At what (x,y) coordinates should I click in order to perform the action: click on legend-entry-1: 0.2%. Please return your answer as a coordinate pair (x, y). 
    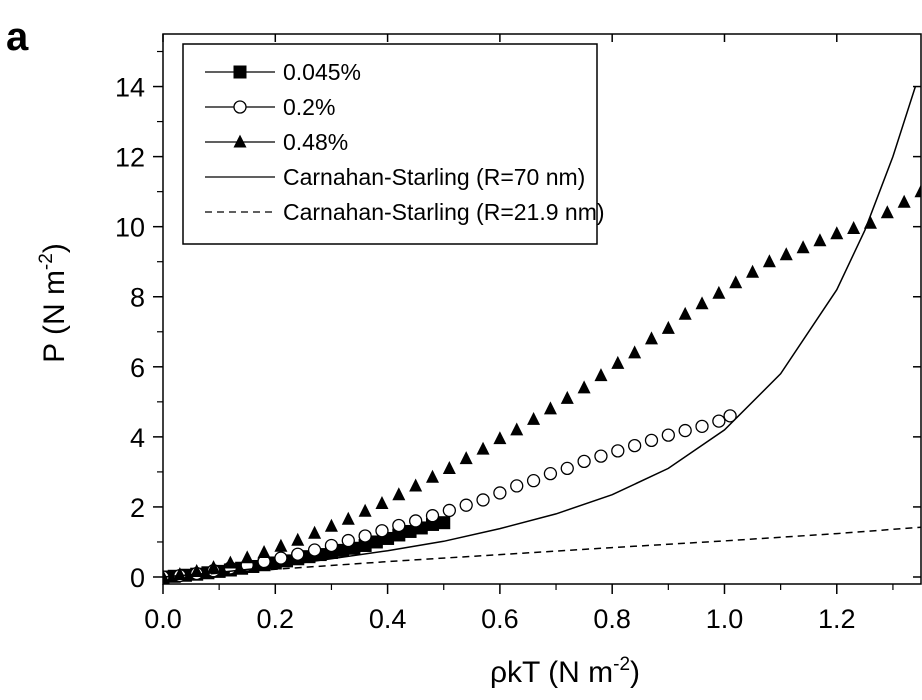
    Looking at the image, I should click on (270, 107).